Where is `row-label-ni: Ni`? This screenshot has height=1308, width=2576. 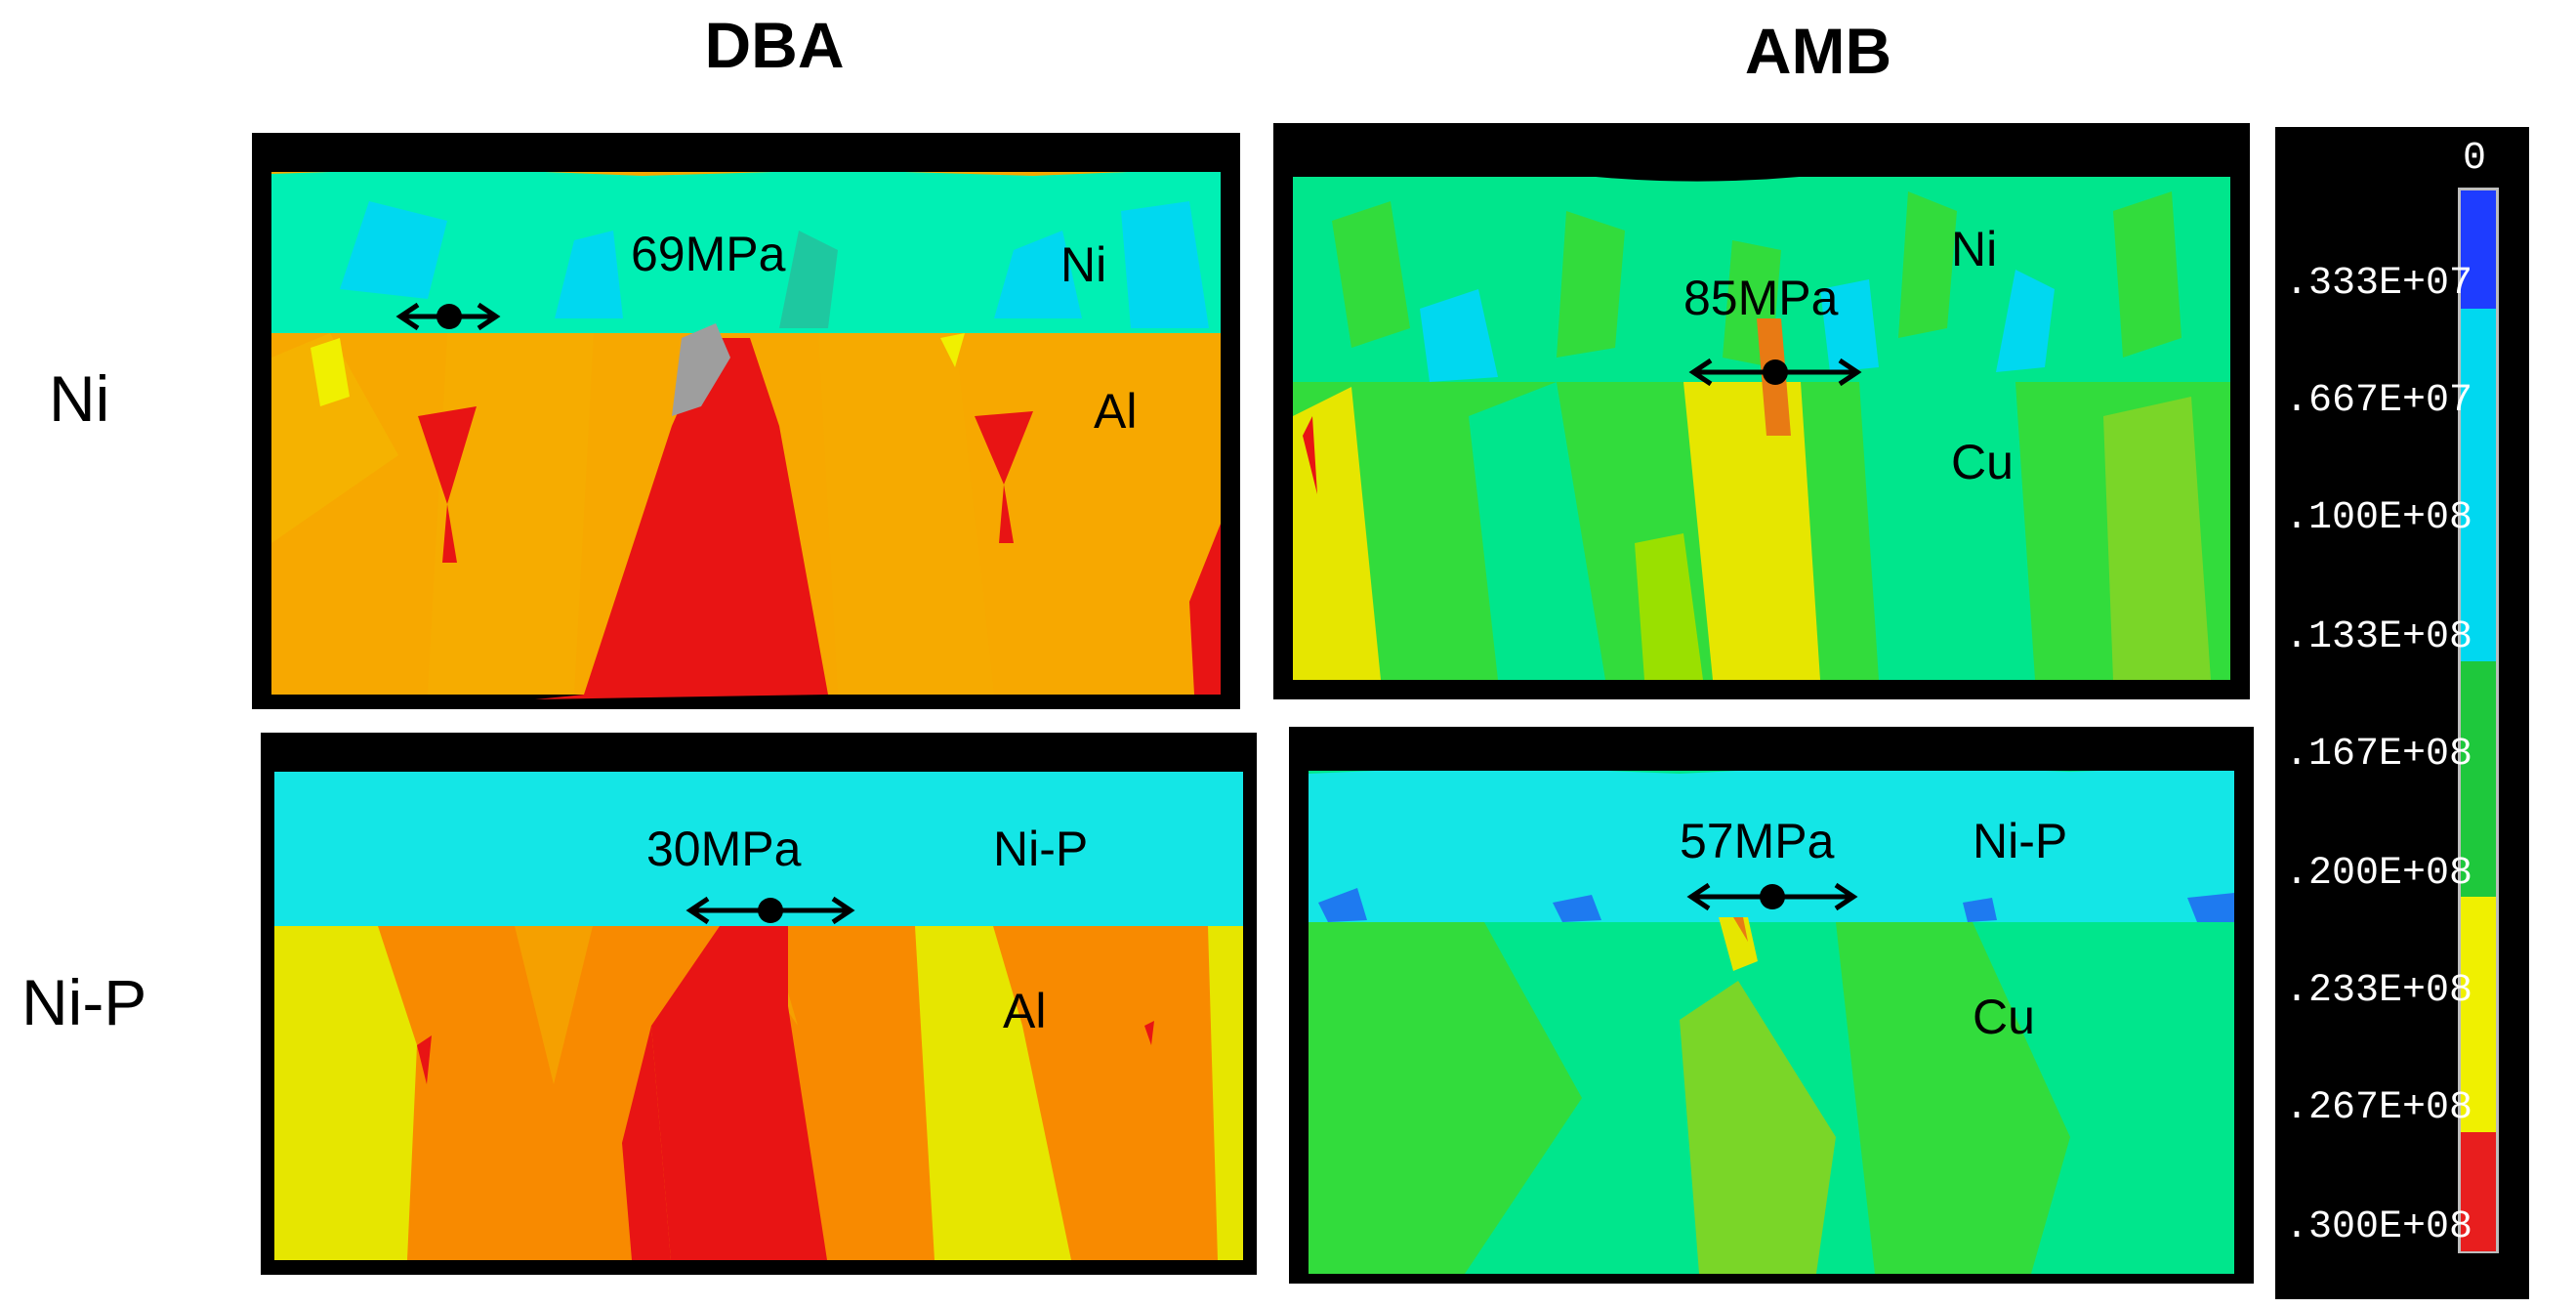 row-label-ni: Ni is located at coordinates (79, 398).